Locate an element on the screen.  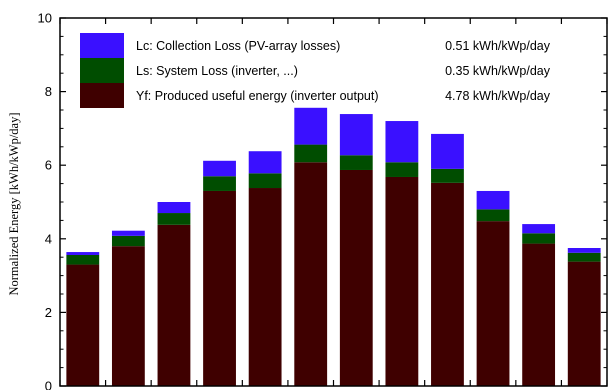
legend-label-lc: Lc: Collection Loss (PV-array losses) is located at coordinates (238, 46).